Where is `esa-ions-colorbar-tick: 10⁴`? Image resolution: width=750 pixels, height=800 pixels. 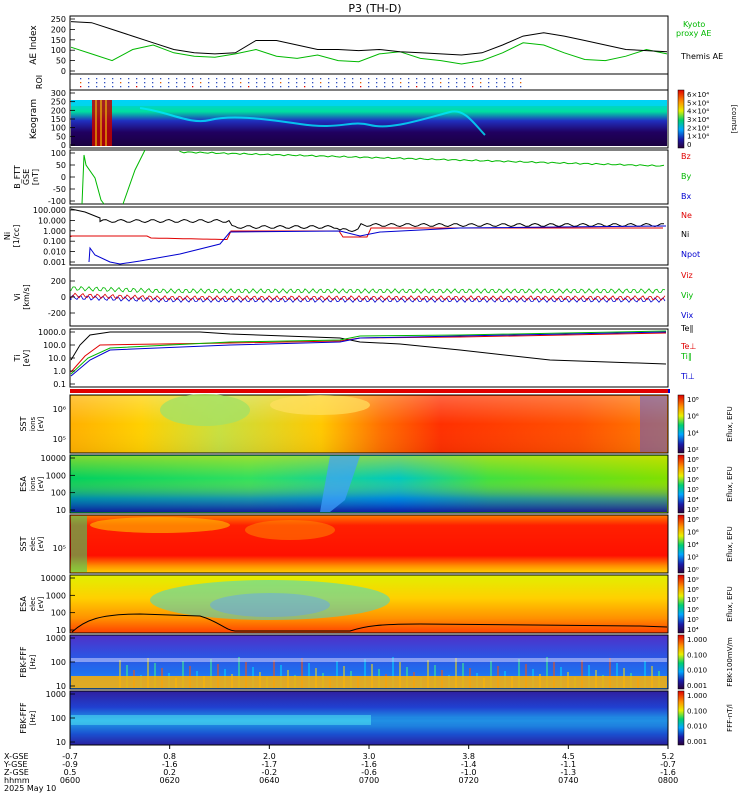
esa-ions-colorbar-tick: 10⁴ is located at coordinates (693, 500).